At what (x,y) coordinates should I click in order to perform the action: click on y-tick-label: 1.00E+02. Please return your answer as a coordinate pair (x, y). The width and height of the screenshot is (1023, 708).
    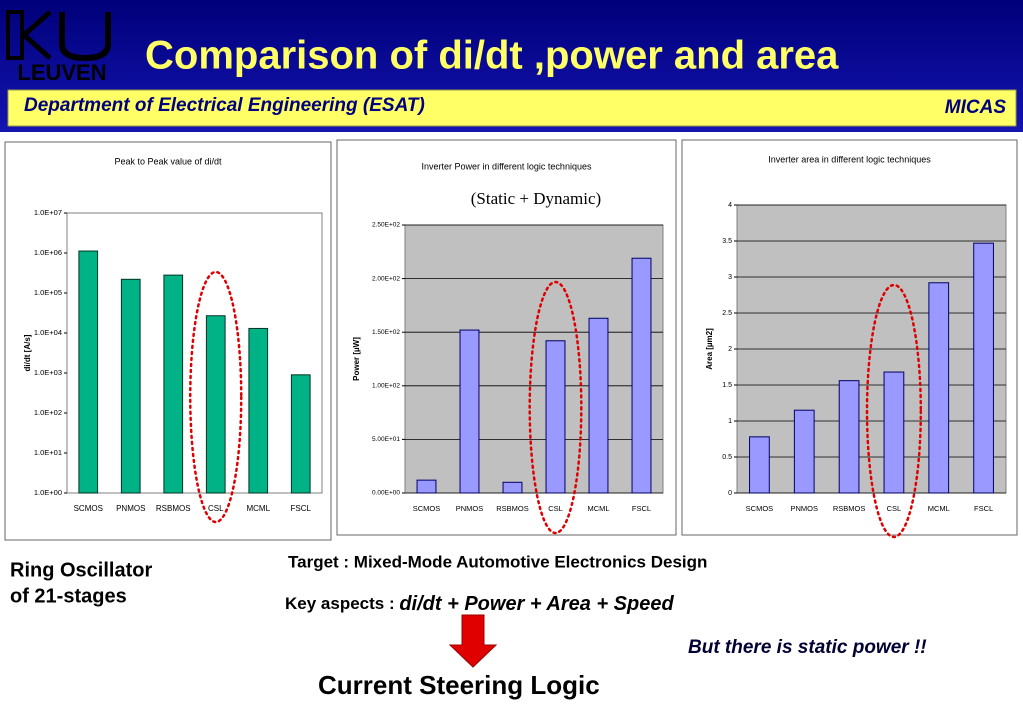
    Looking at the image, I should click on (386, 386).